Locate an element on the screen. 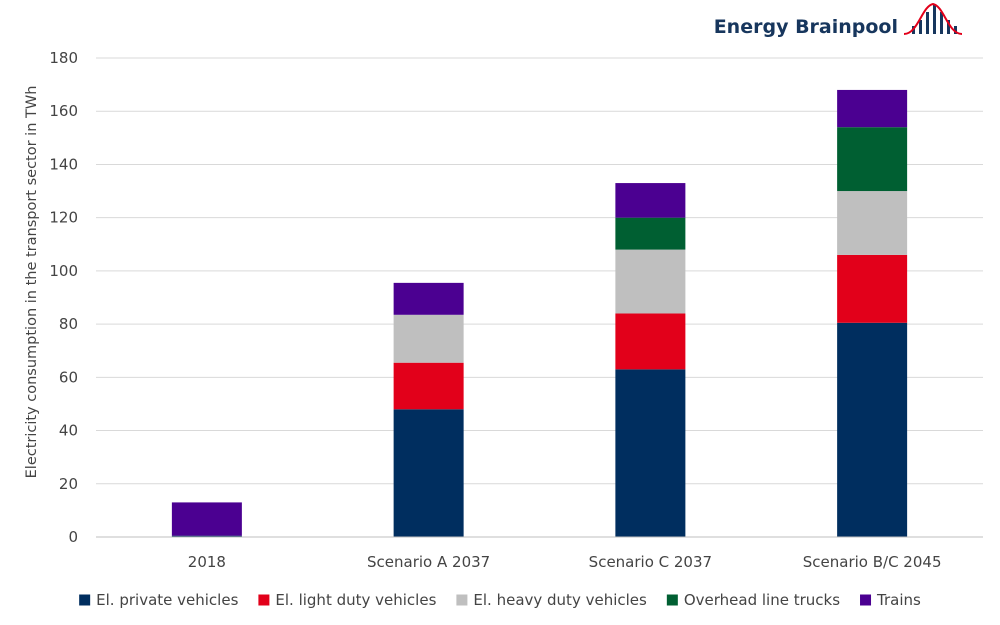 Image resolution: width=1000 pixels, height=625 pixels. legend-label: El. heavy duty vehicles is located at coordinates (560, 600).